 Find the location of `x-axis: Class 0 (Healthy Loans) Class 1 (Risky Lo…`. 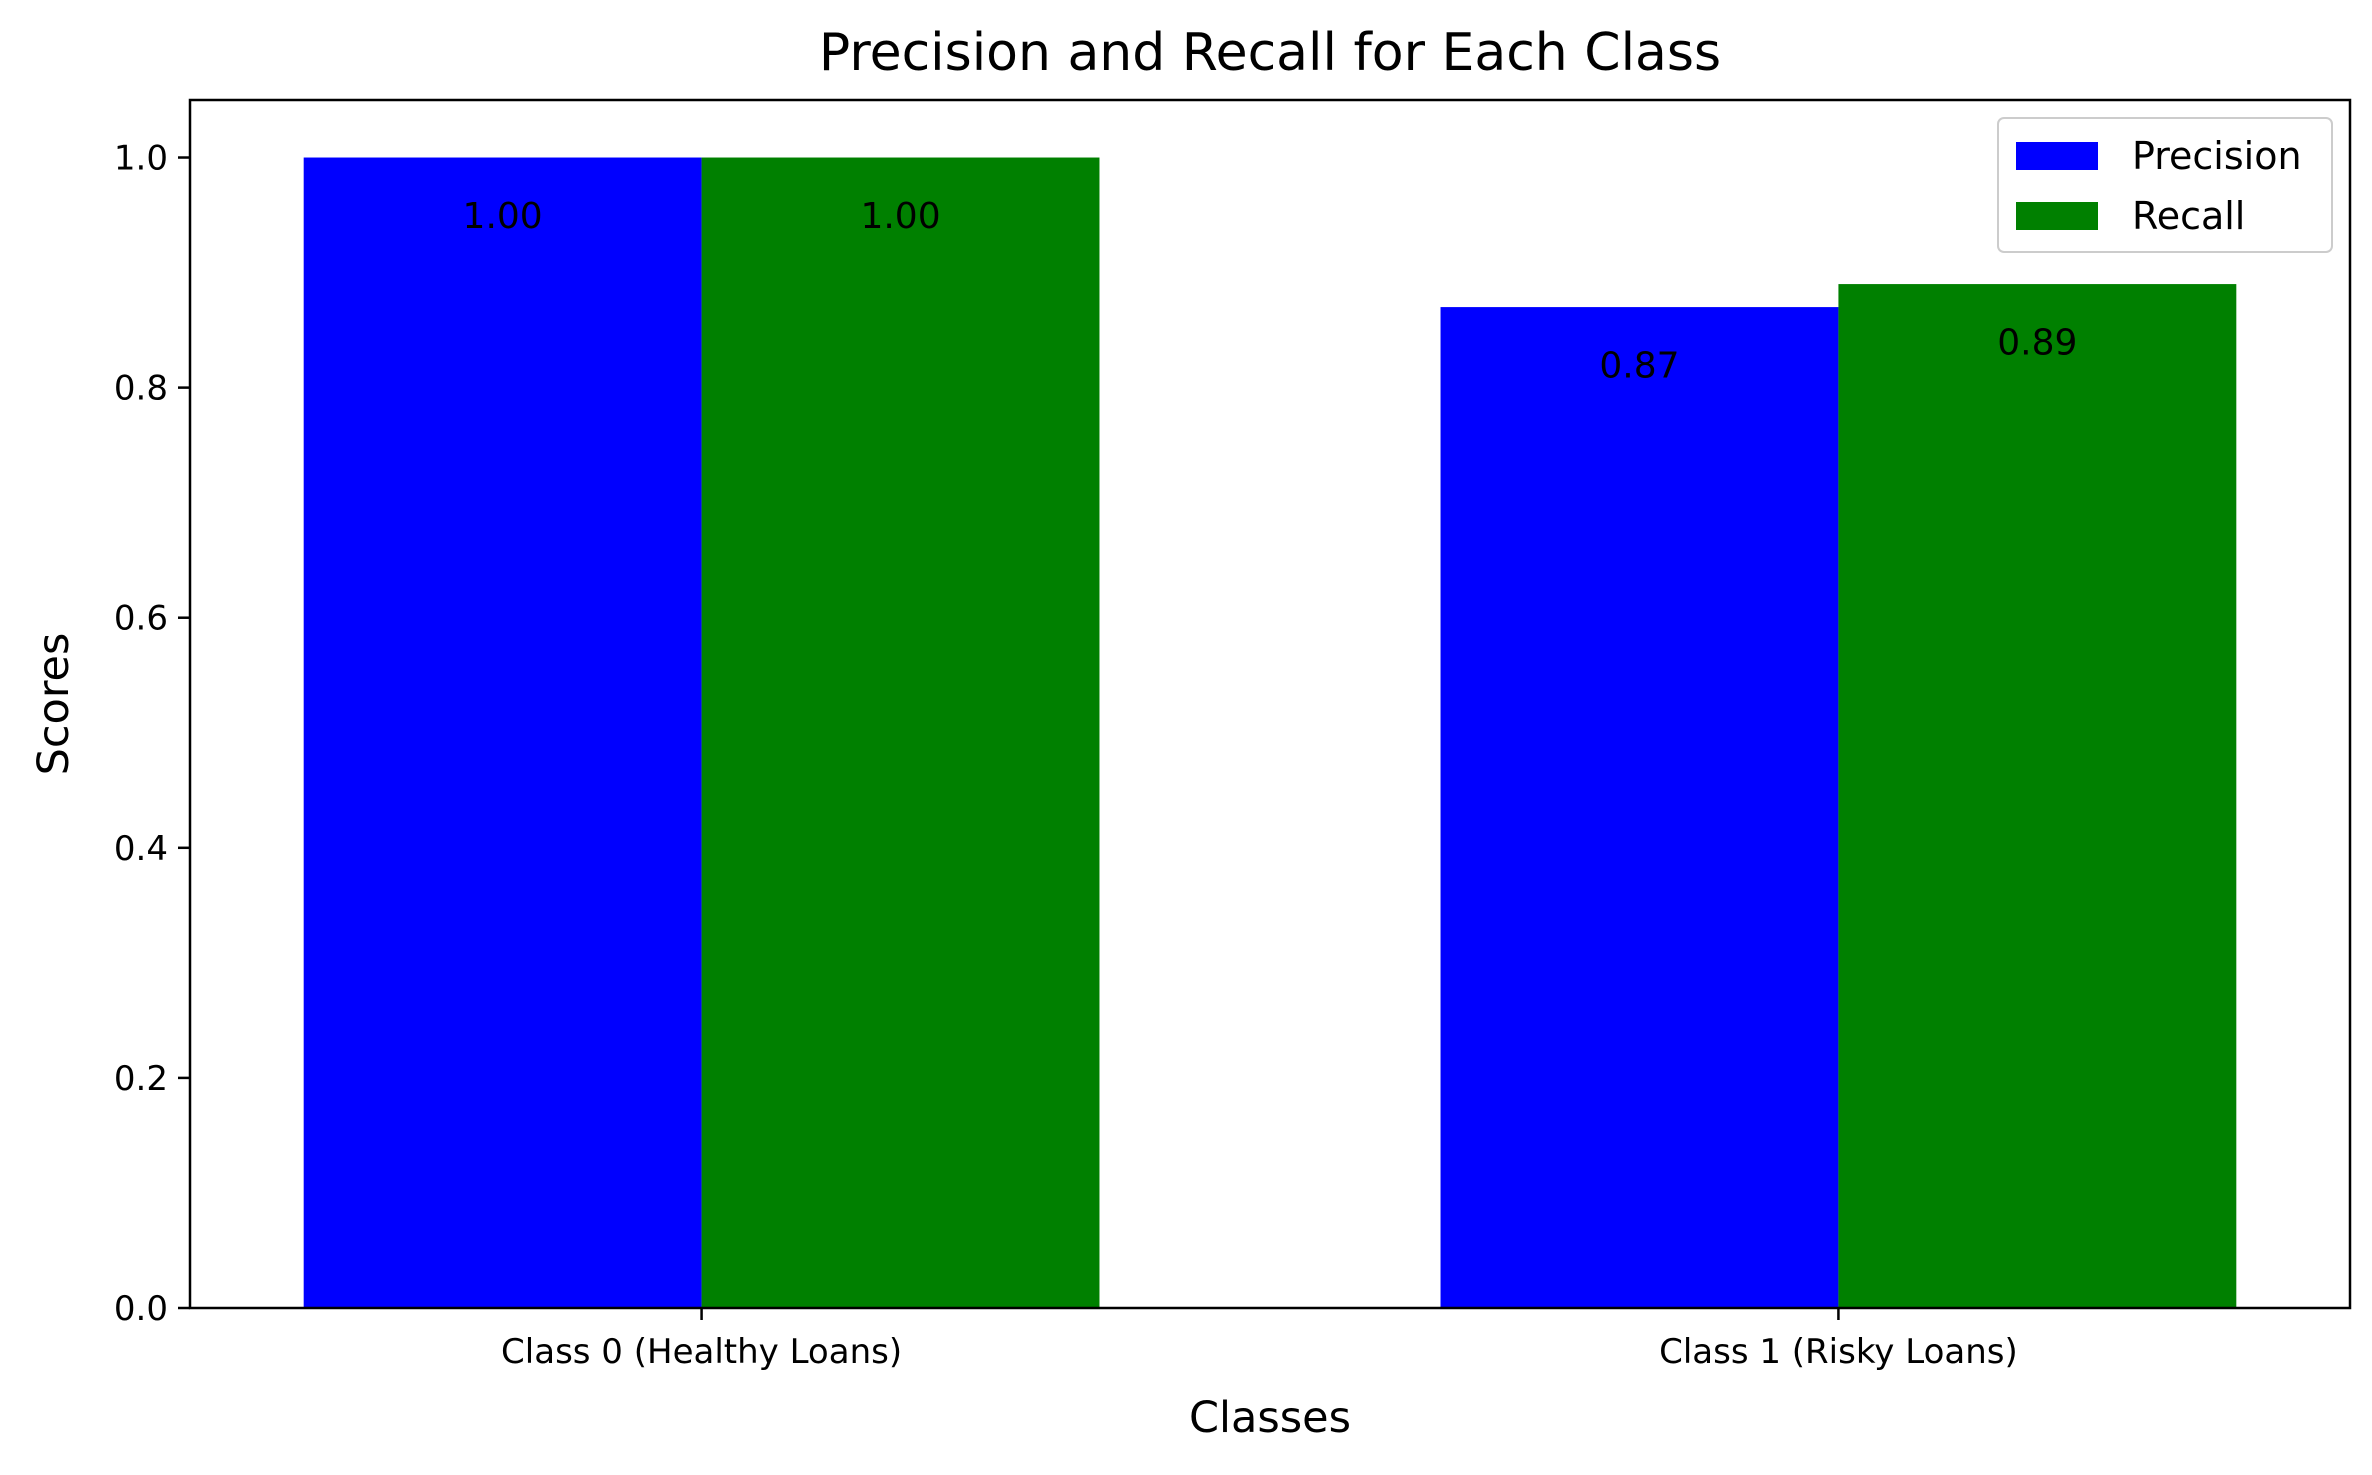

x-axis: Class 0 (Healthy Loans) Class 1 (Risky Lo… is located at coordinates (1259, 1340).